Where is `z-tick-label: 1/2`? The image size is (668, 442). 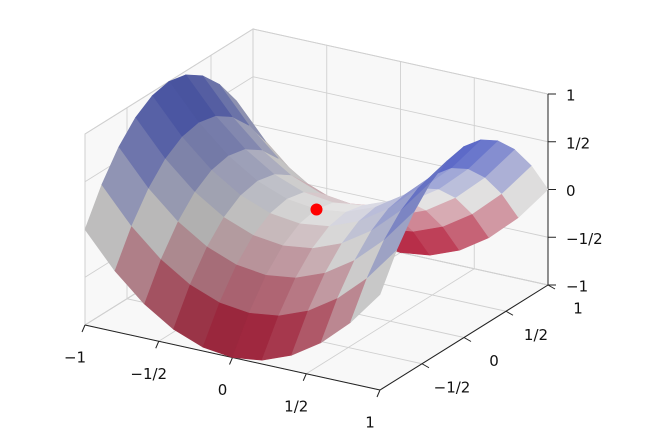 z-tick-label: 1/2 is located at coordinates (578, 143).